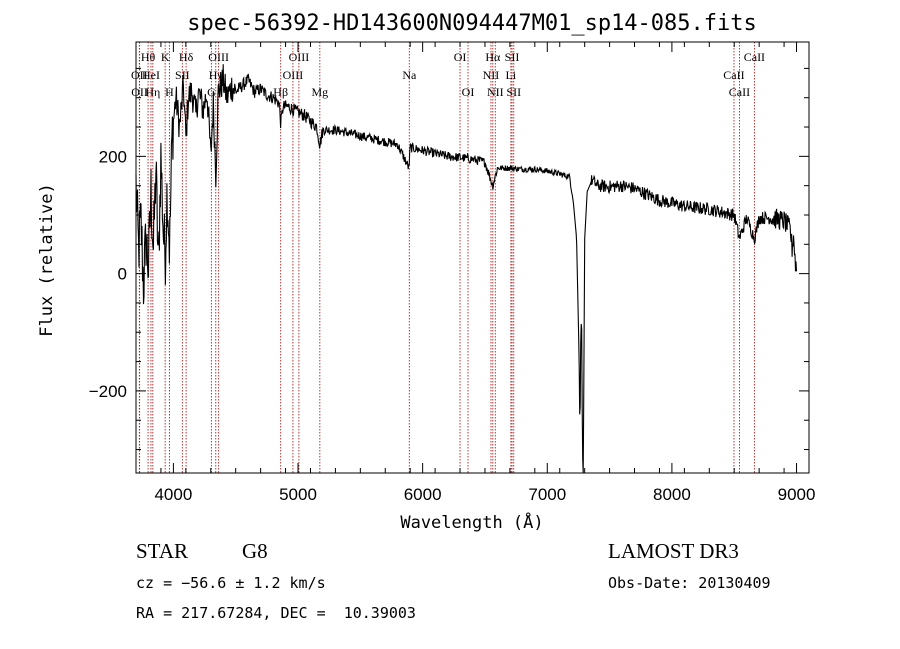  Describe the element at coordinates (151, 75) in the screenshot. I see `spectral-line-label-3: HeI` at that location.